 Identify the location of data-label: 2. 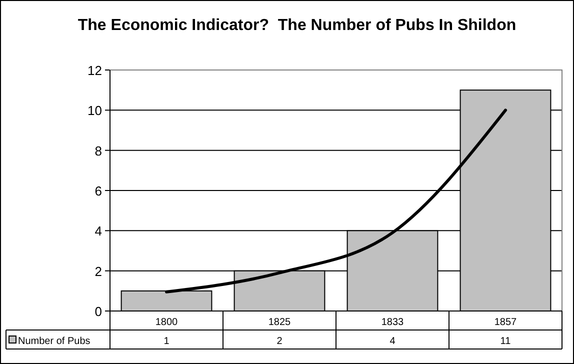
(279, 341).